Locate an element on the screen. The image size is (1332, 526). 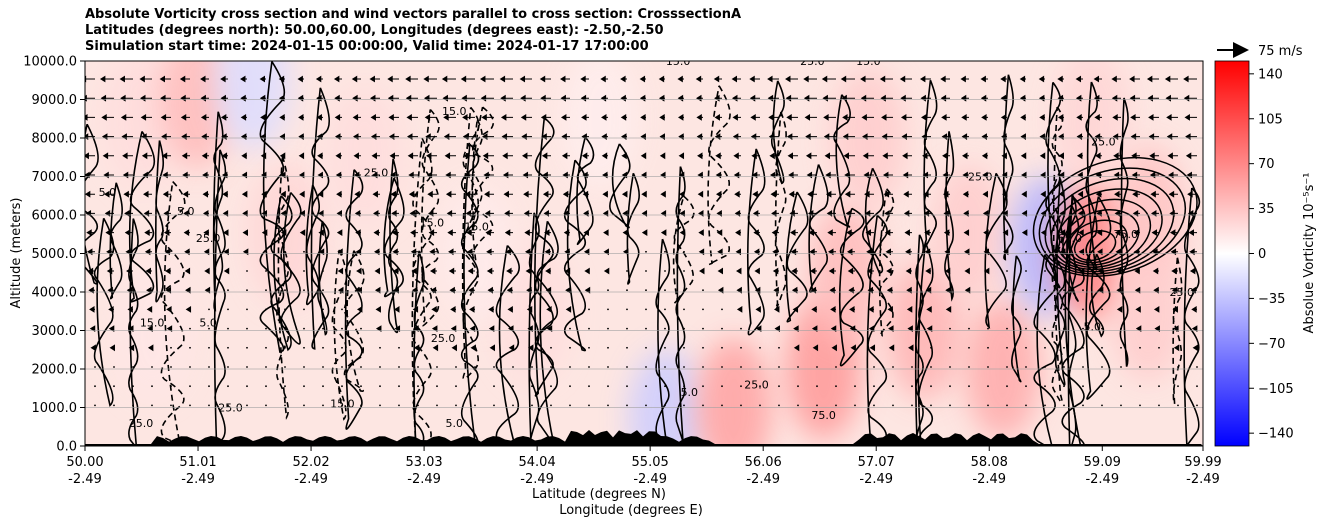
colorbar-tick-label: 140 is located at coordinates (1270, 74).